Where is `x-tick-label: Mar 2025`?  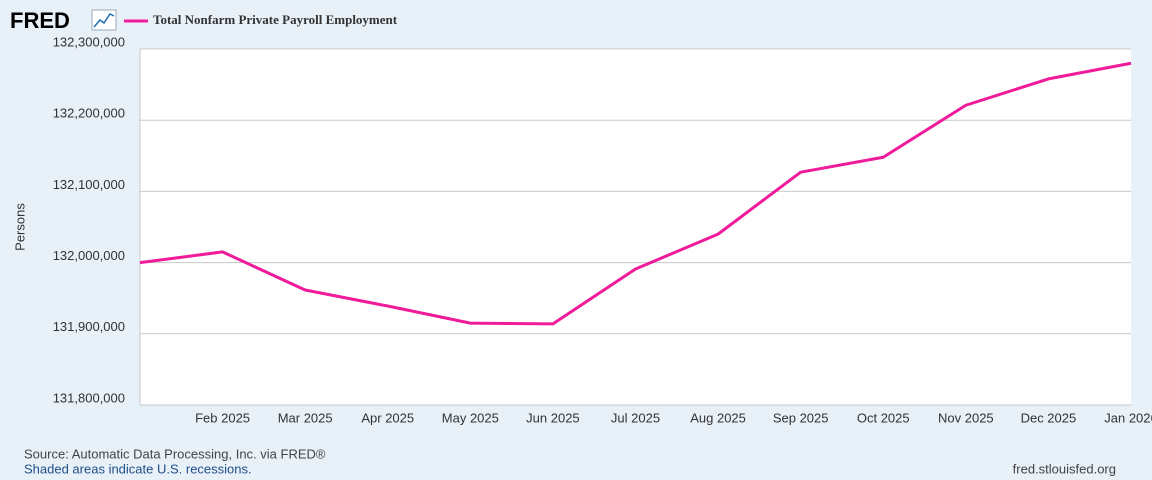 x-tick-label: Mar 2025 is located at coordinates (305, 417).